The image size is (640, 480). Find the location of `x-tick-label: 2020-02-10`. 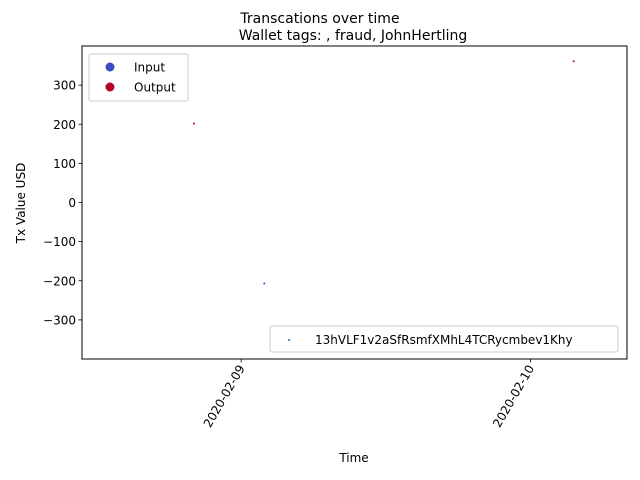

x-tick-label: 2020-02-10 is located at coordinates (513, 396).